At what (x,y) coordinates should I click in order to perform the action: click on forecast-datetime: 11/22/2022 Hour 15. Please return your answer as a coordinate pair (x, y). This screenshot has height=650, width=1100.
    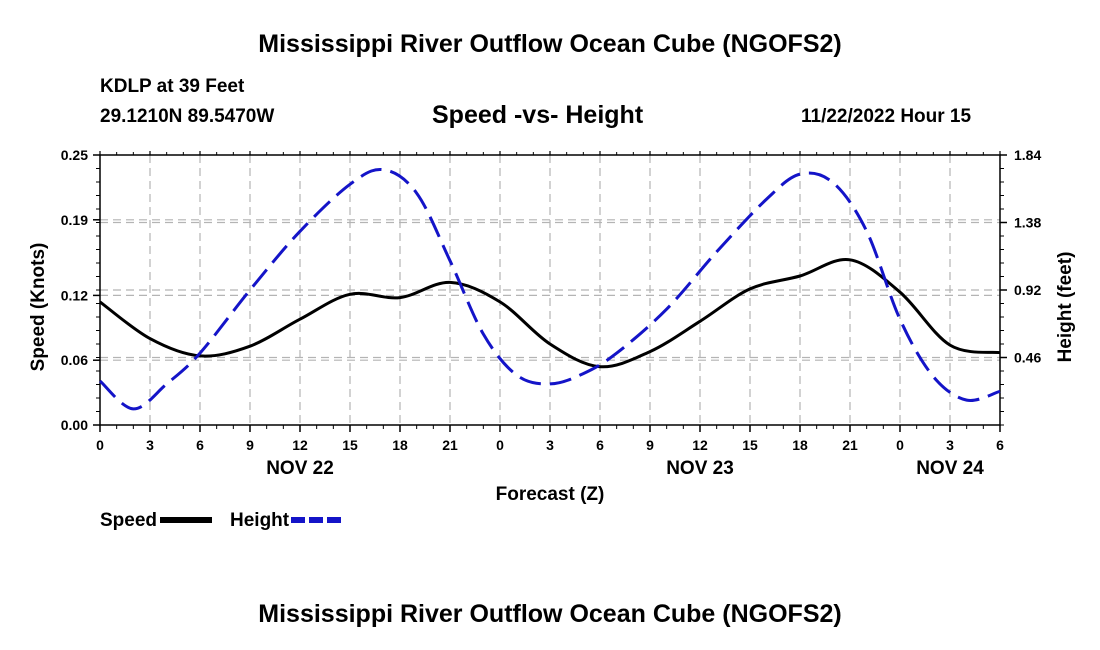
    Looking at the image, I should click on (886, 116).